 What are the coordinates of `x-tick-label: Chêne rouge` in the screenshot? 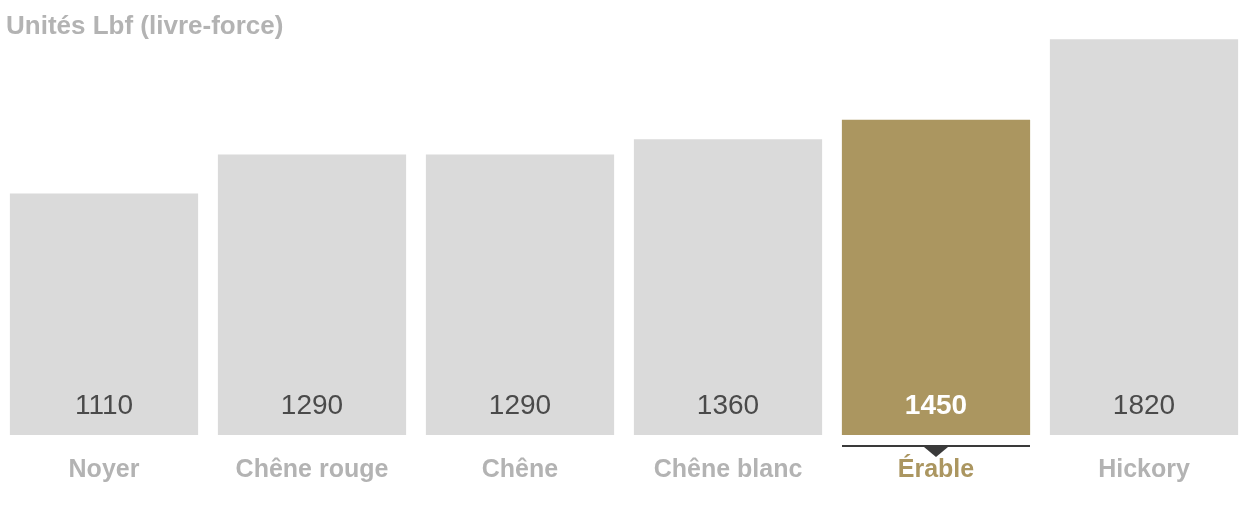 It's located at (312, 467).